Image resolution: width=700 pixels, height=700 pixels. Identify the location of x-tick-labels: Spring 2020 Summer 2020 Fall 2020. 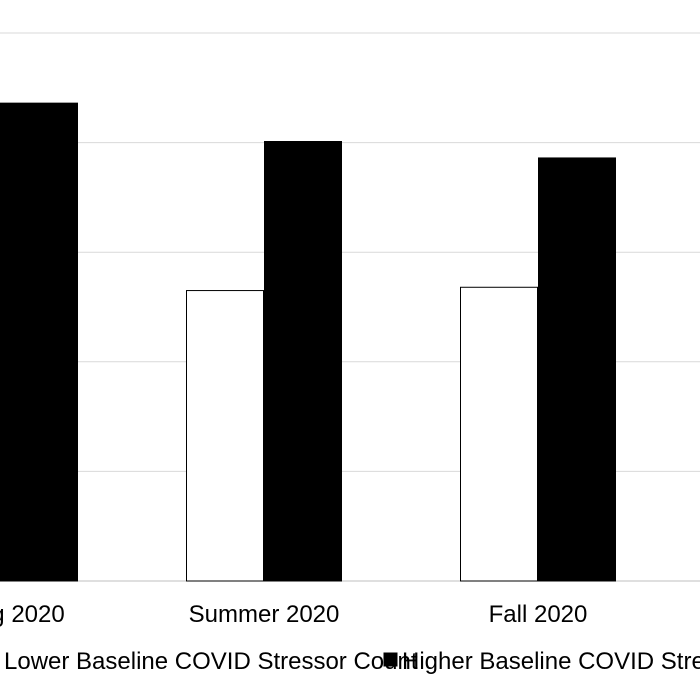
(293, 614).